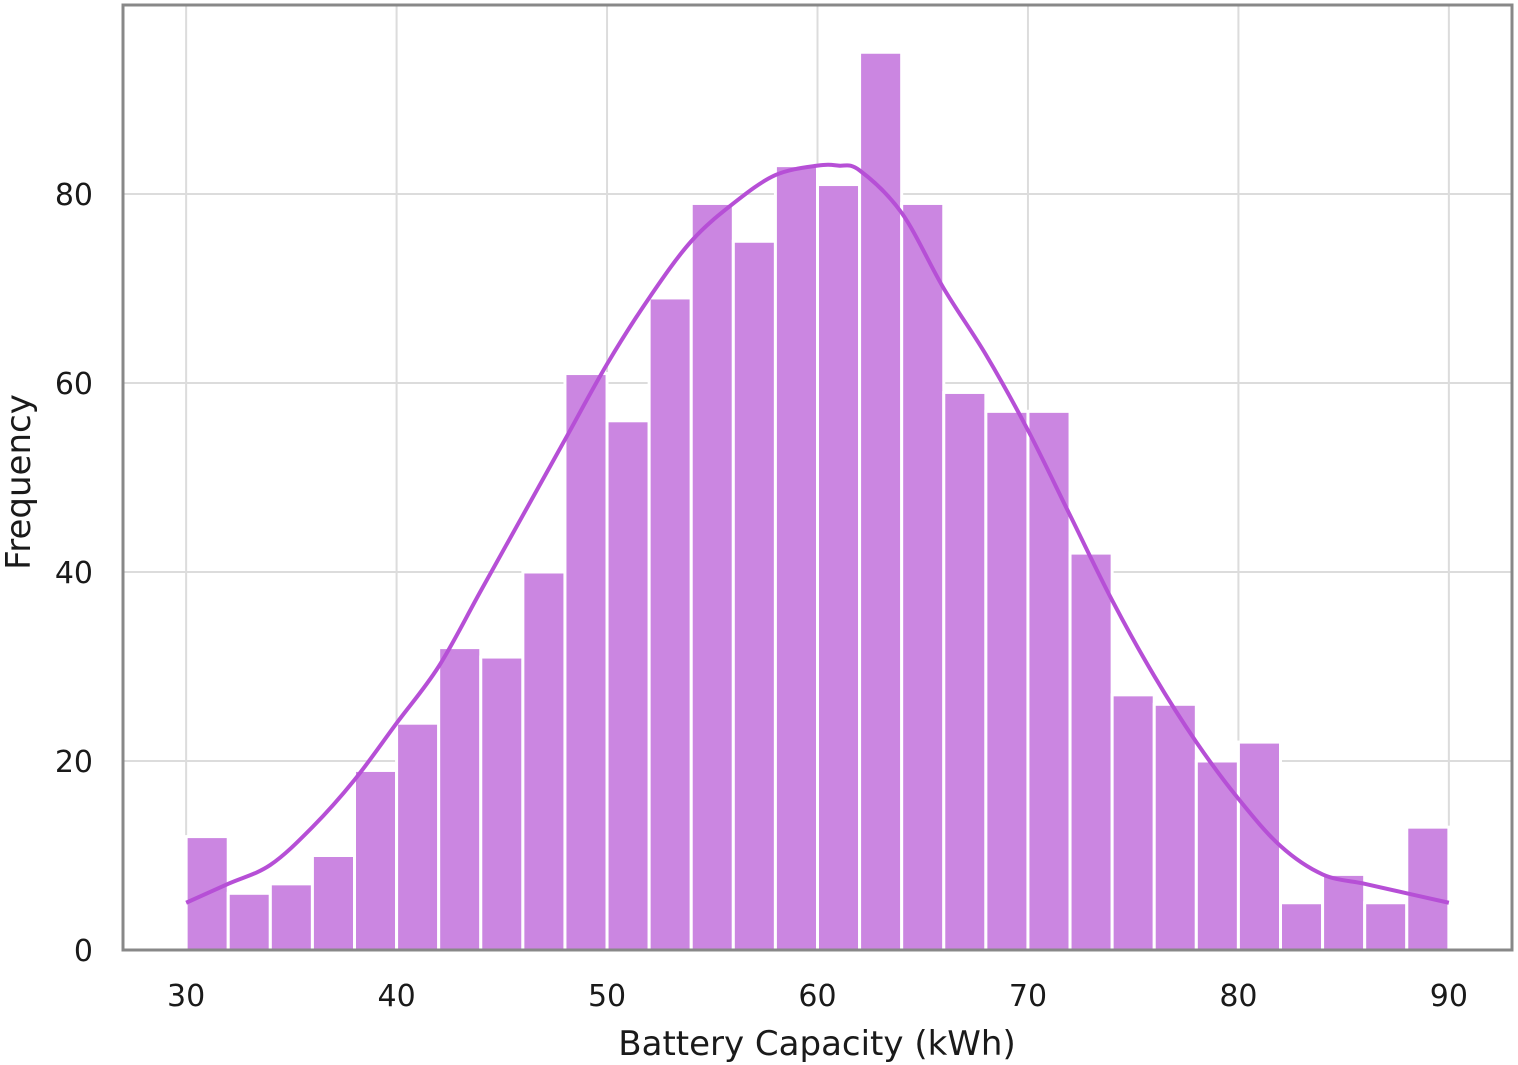 The height and width of the screenshot is (1065, 1518). I want to click on x-tick-label: 30, so click(186, 996).